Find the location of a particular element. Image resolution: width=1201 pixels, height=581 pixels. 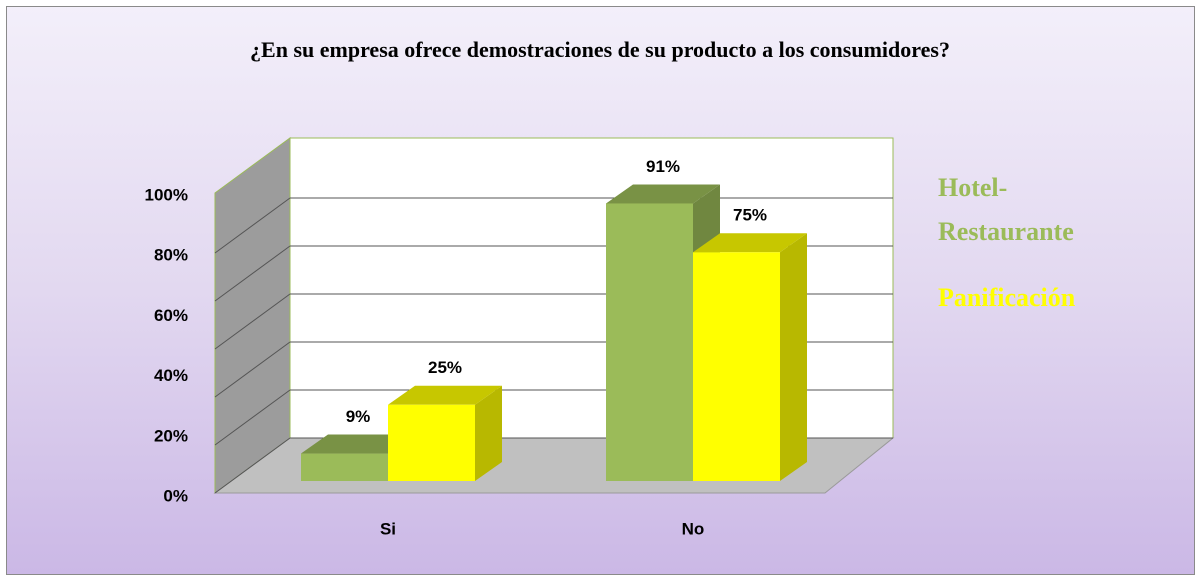

side-wall is located at coordinates (252, 315).